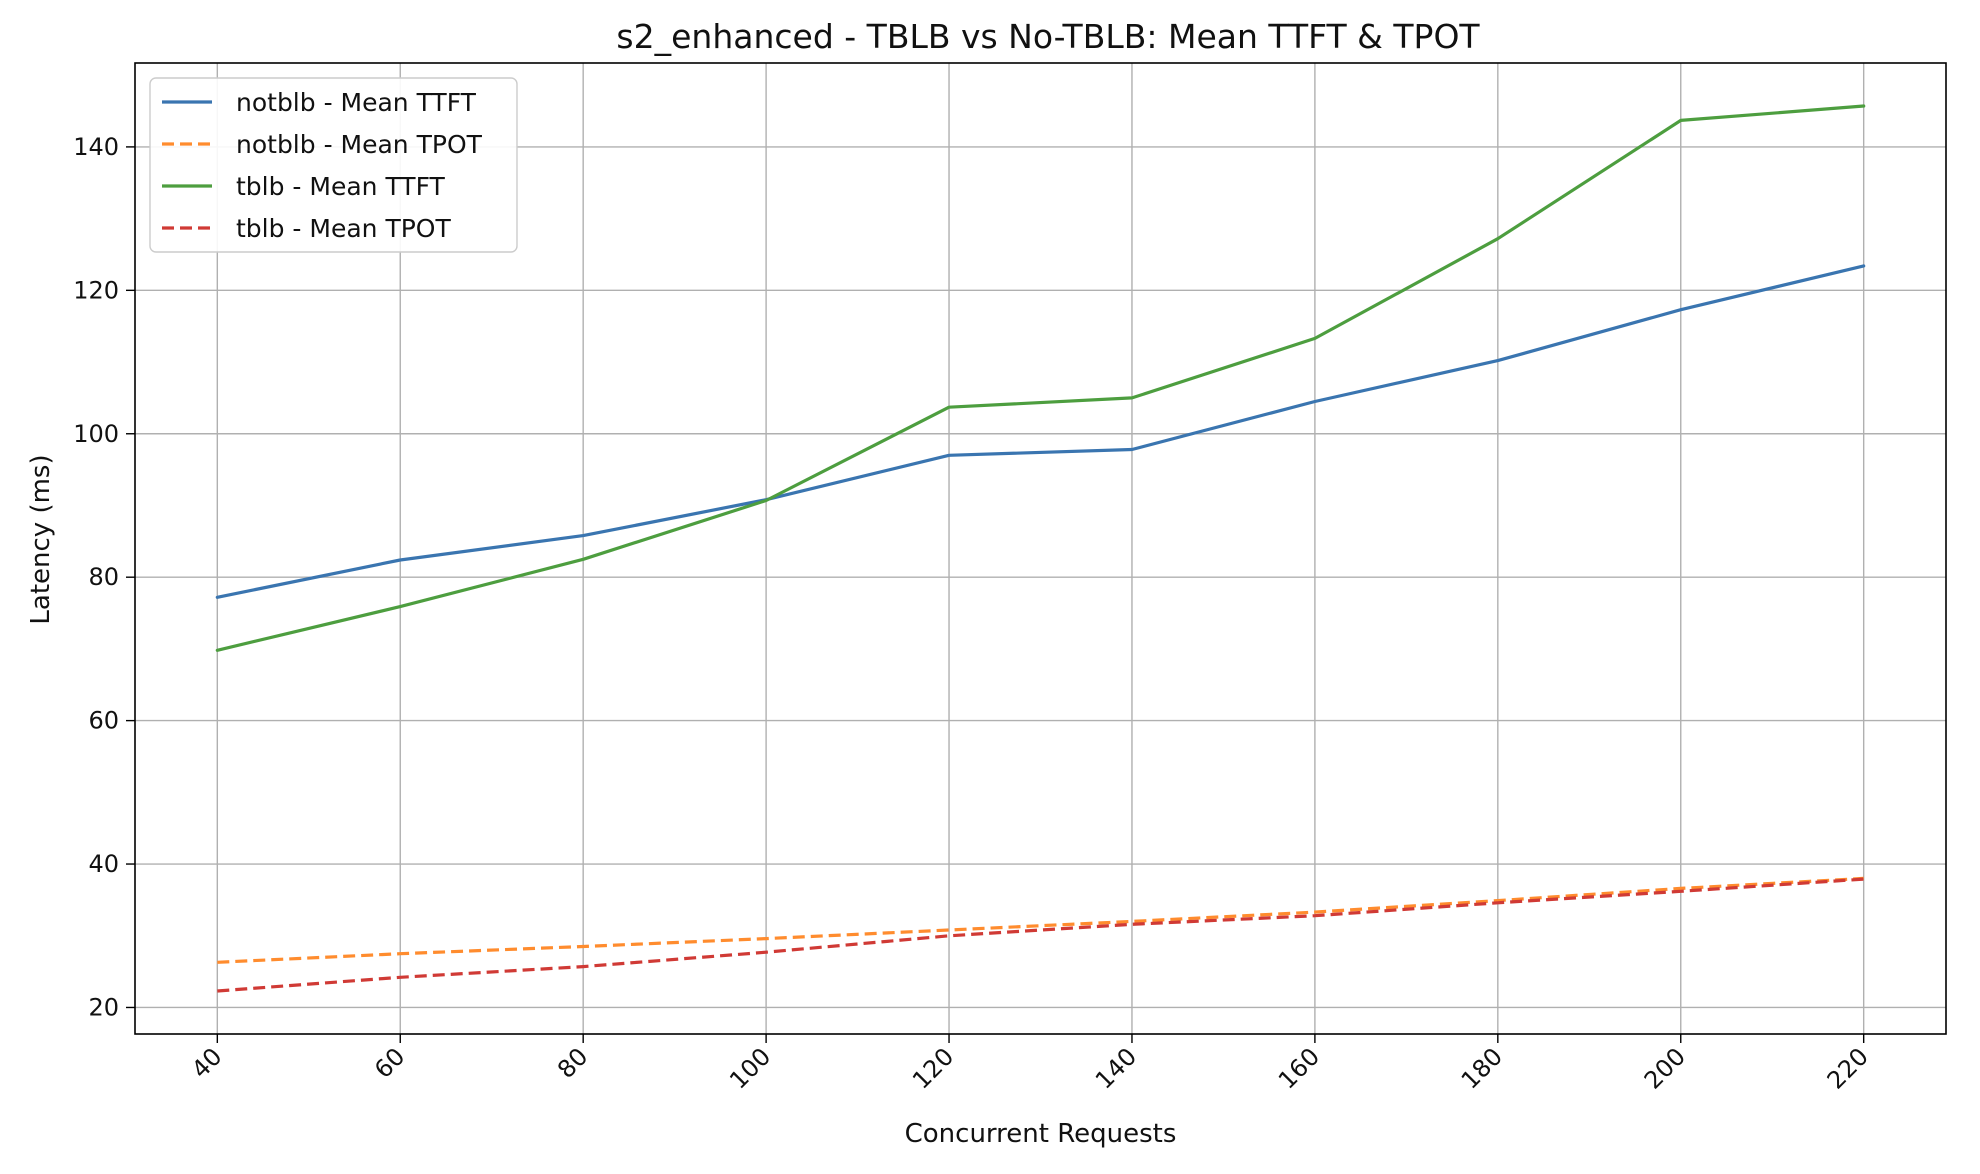 The height and width of the screenshot is (1174, 1980). Describe the element at coordinates (96, 434) in the screenshot. I see `y-tick-label: 100` at that location.